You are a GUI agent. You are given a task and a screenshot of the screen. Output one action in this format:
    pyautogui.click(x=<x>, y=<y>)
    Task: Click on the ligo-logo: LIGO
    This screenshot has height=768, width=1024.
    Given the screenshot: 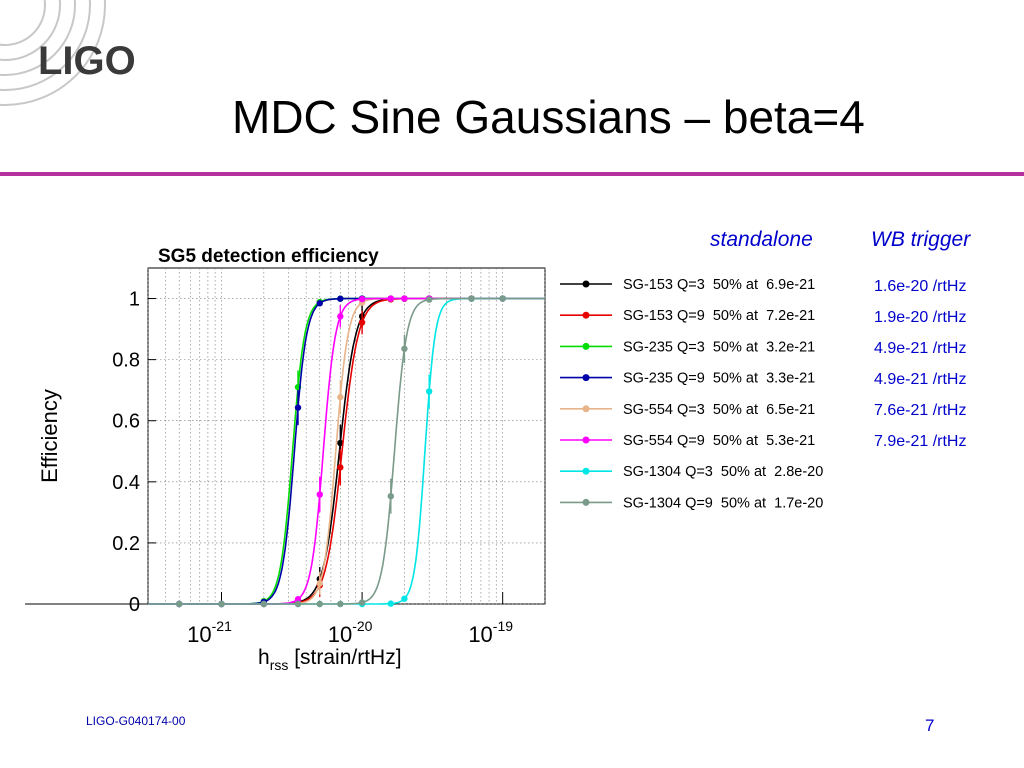 What is the action you would take?
    pyautogui.click(x=68, y=53)
    